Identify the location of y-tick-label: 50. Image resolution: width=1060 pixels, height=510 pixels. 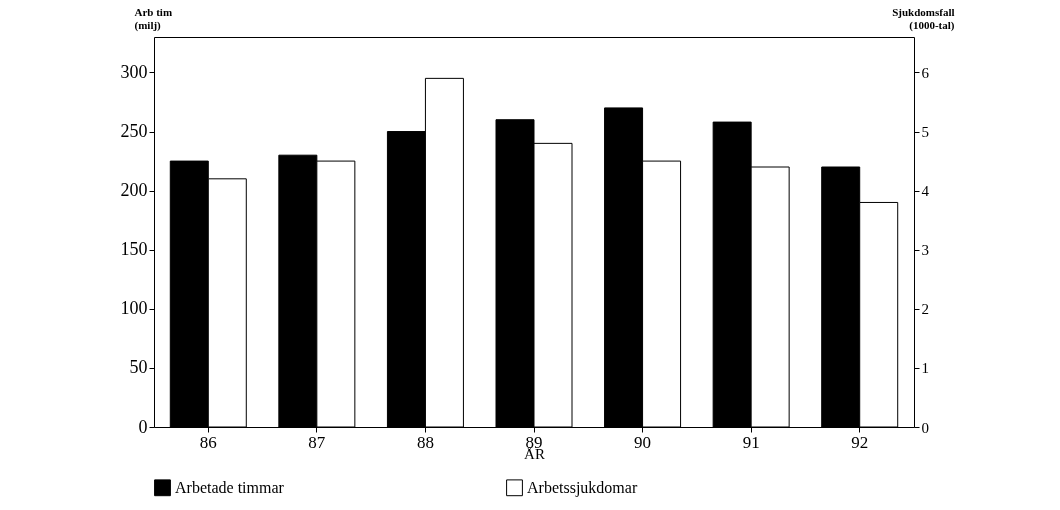
(138, 367).